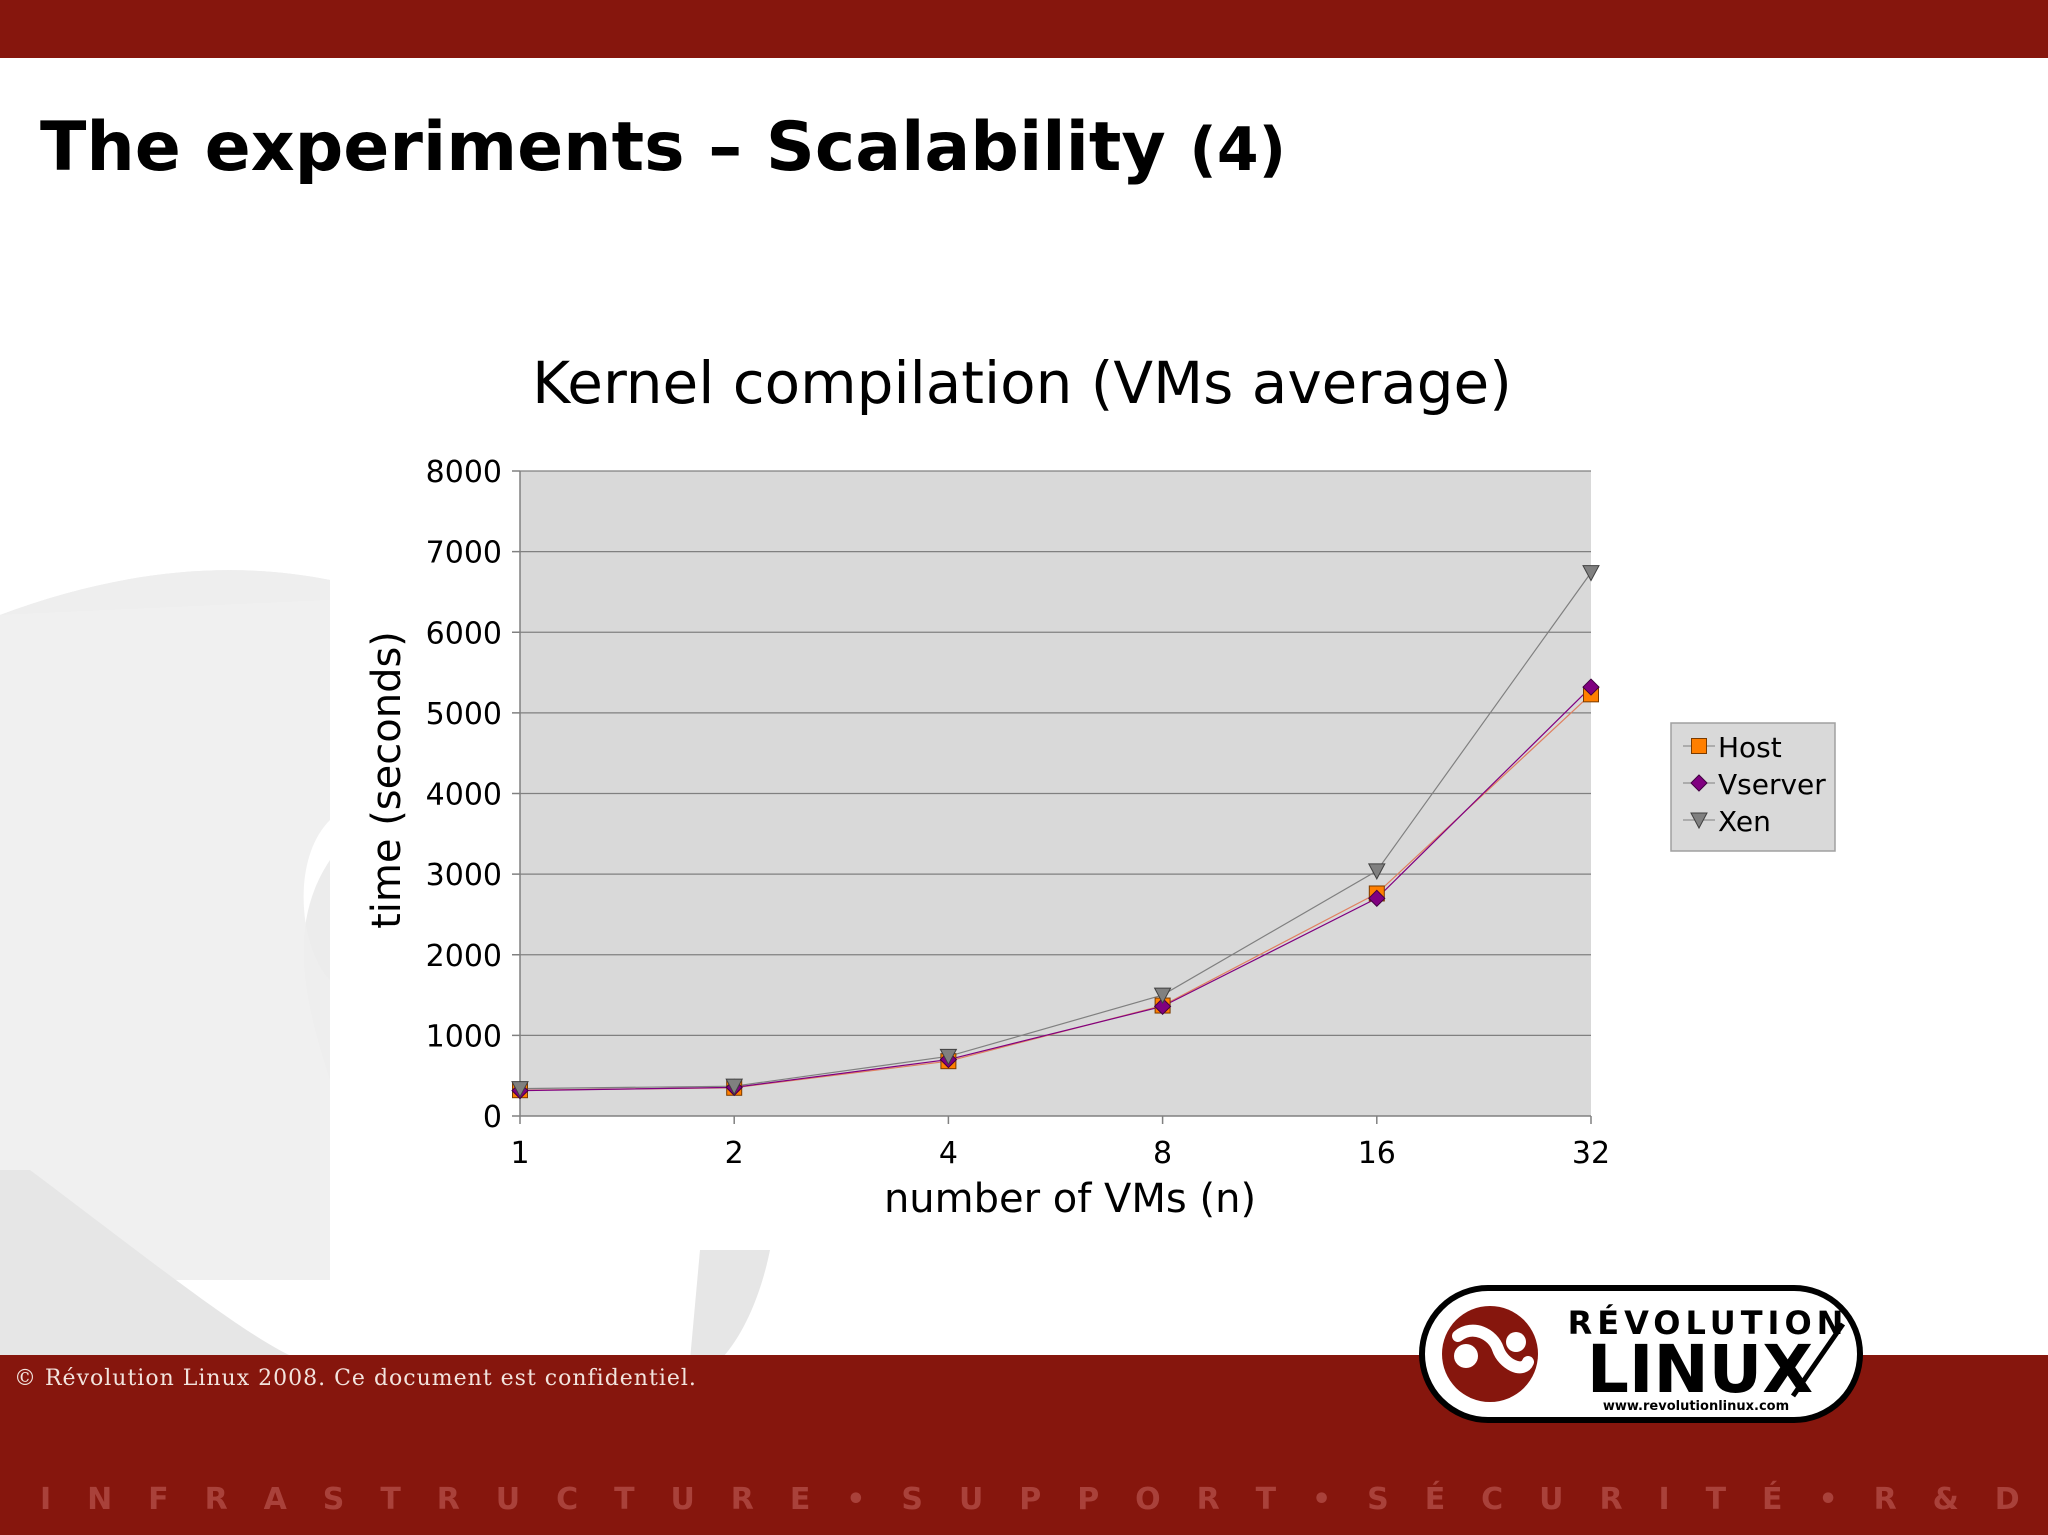  What do you see at coordinates (1022, 383) in the screenshot?
I see `chart-title: Kernel compilation (VMs average)` at bounding box center [1022, 383].